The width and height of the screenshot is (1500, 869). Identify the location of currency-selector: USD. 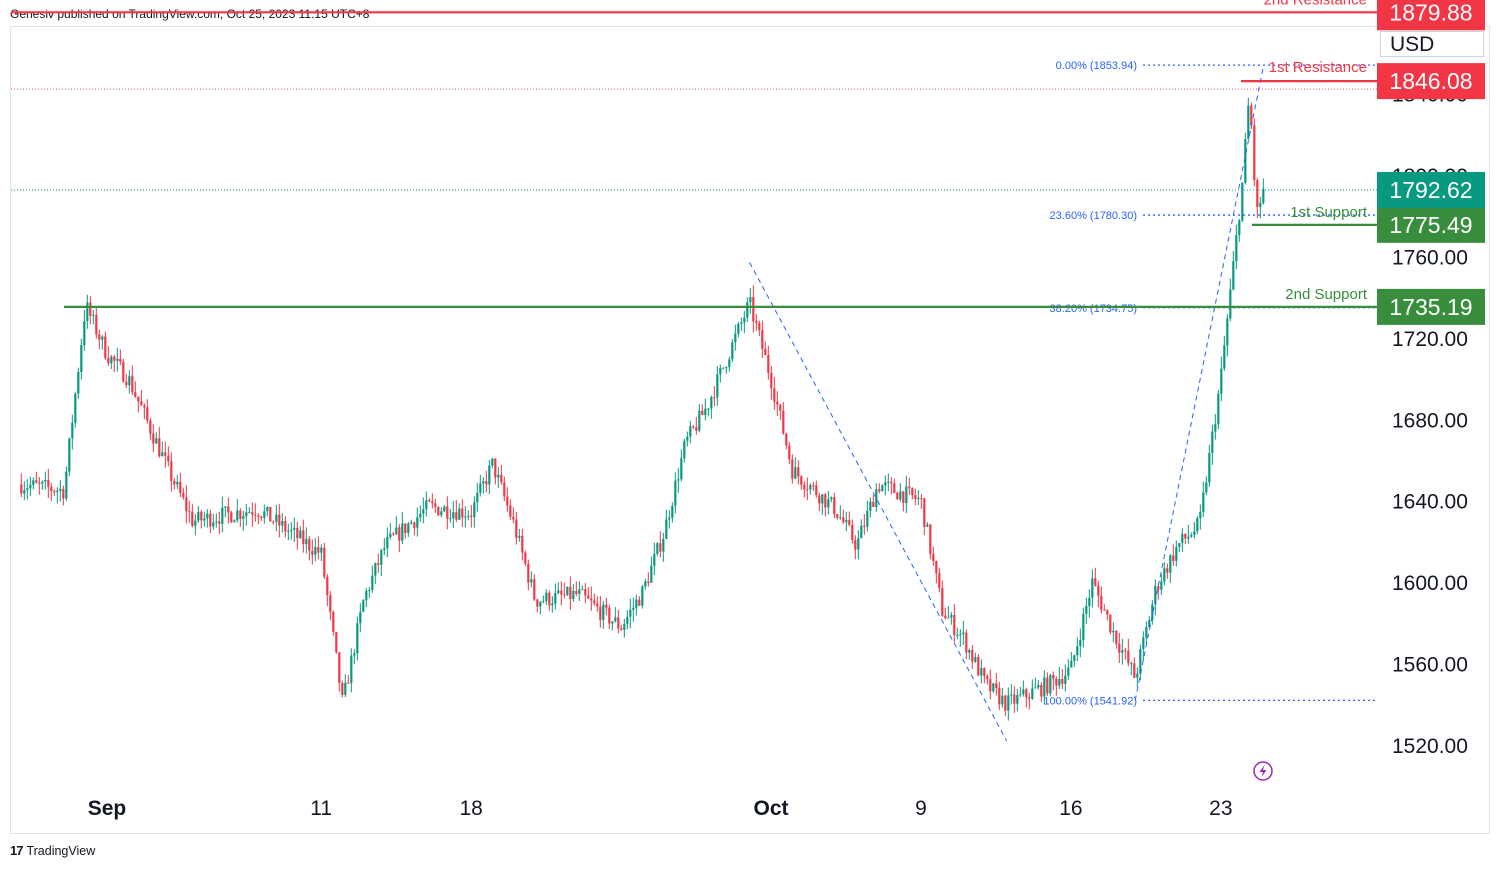
(1432, 44).